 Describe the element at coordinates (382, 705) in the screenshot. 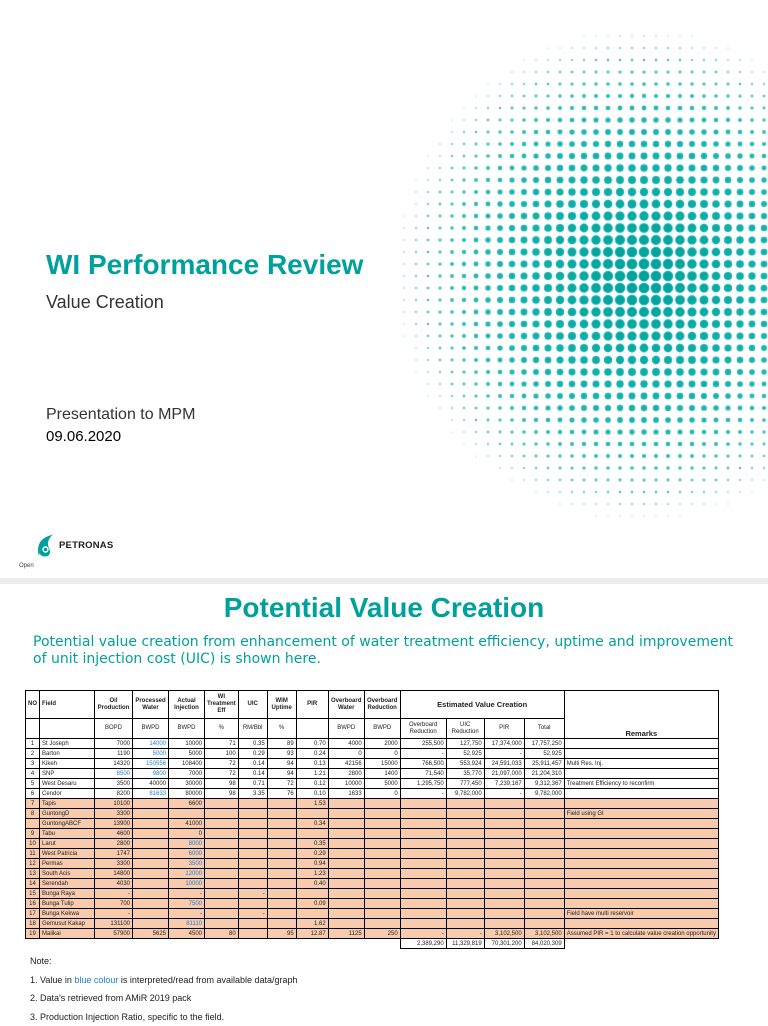

I see `column-header: Overboard Reduction` at that location.